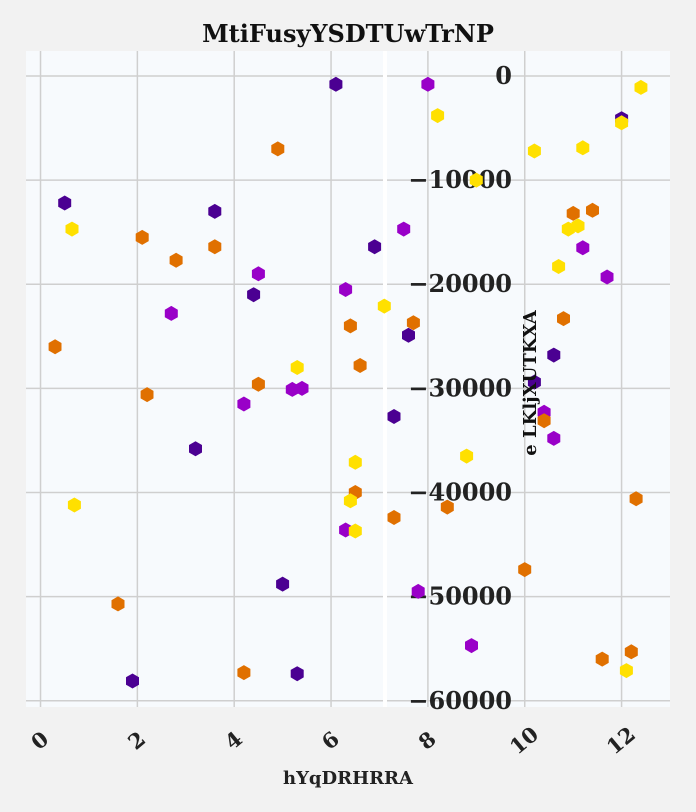  I want to click on chart-title: MtiFusyYSDTUwTrNP, so click(348, 33).